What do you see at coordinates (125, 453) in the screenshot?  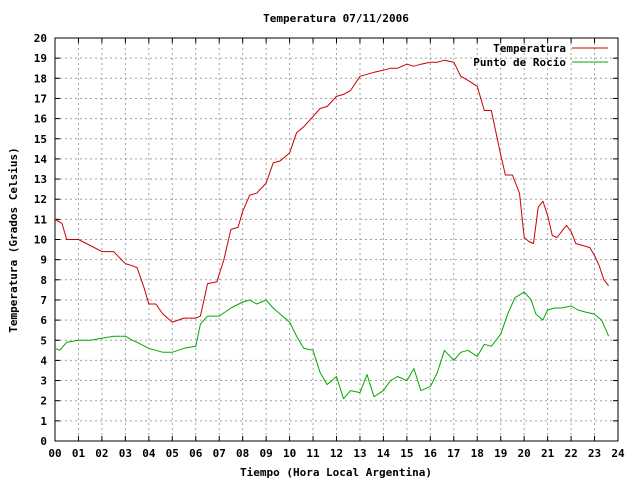 I see `x-tick-label: 03` at bounding box center [125, 453].